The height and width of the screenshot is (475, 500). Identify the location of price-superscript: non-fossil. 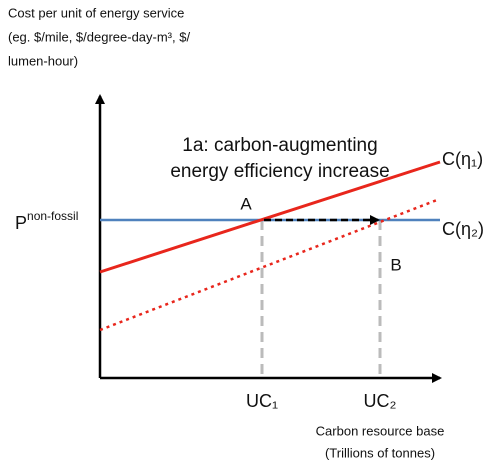
(52, 216).